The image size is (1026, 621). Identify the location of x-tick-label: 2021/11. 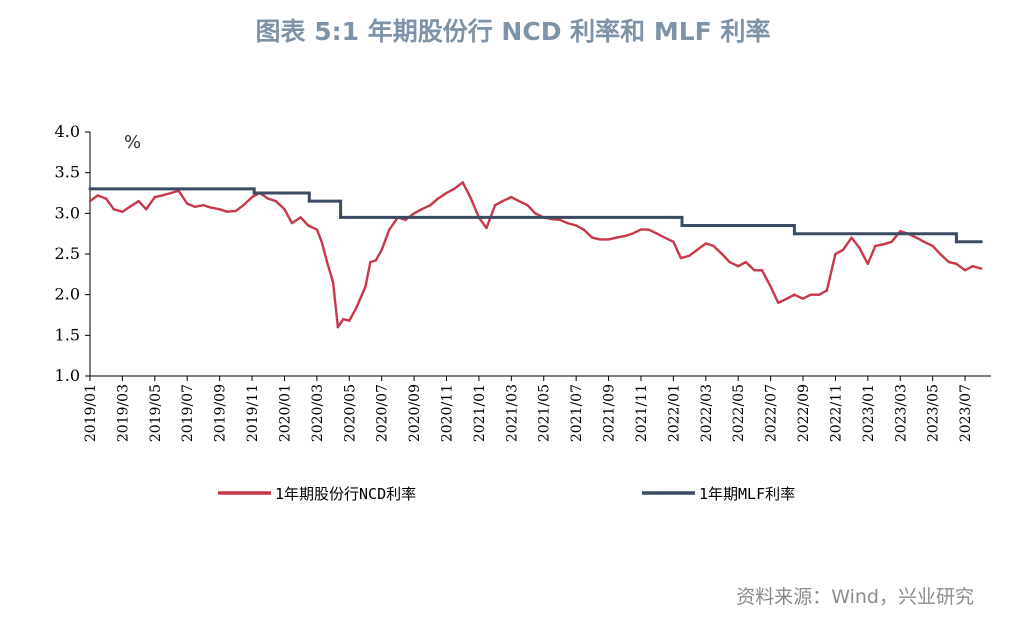
(642, 413).